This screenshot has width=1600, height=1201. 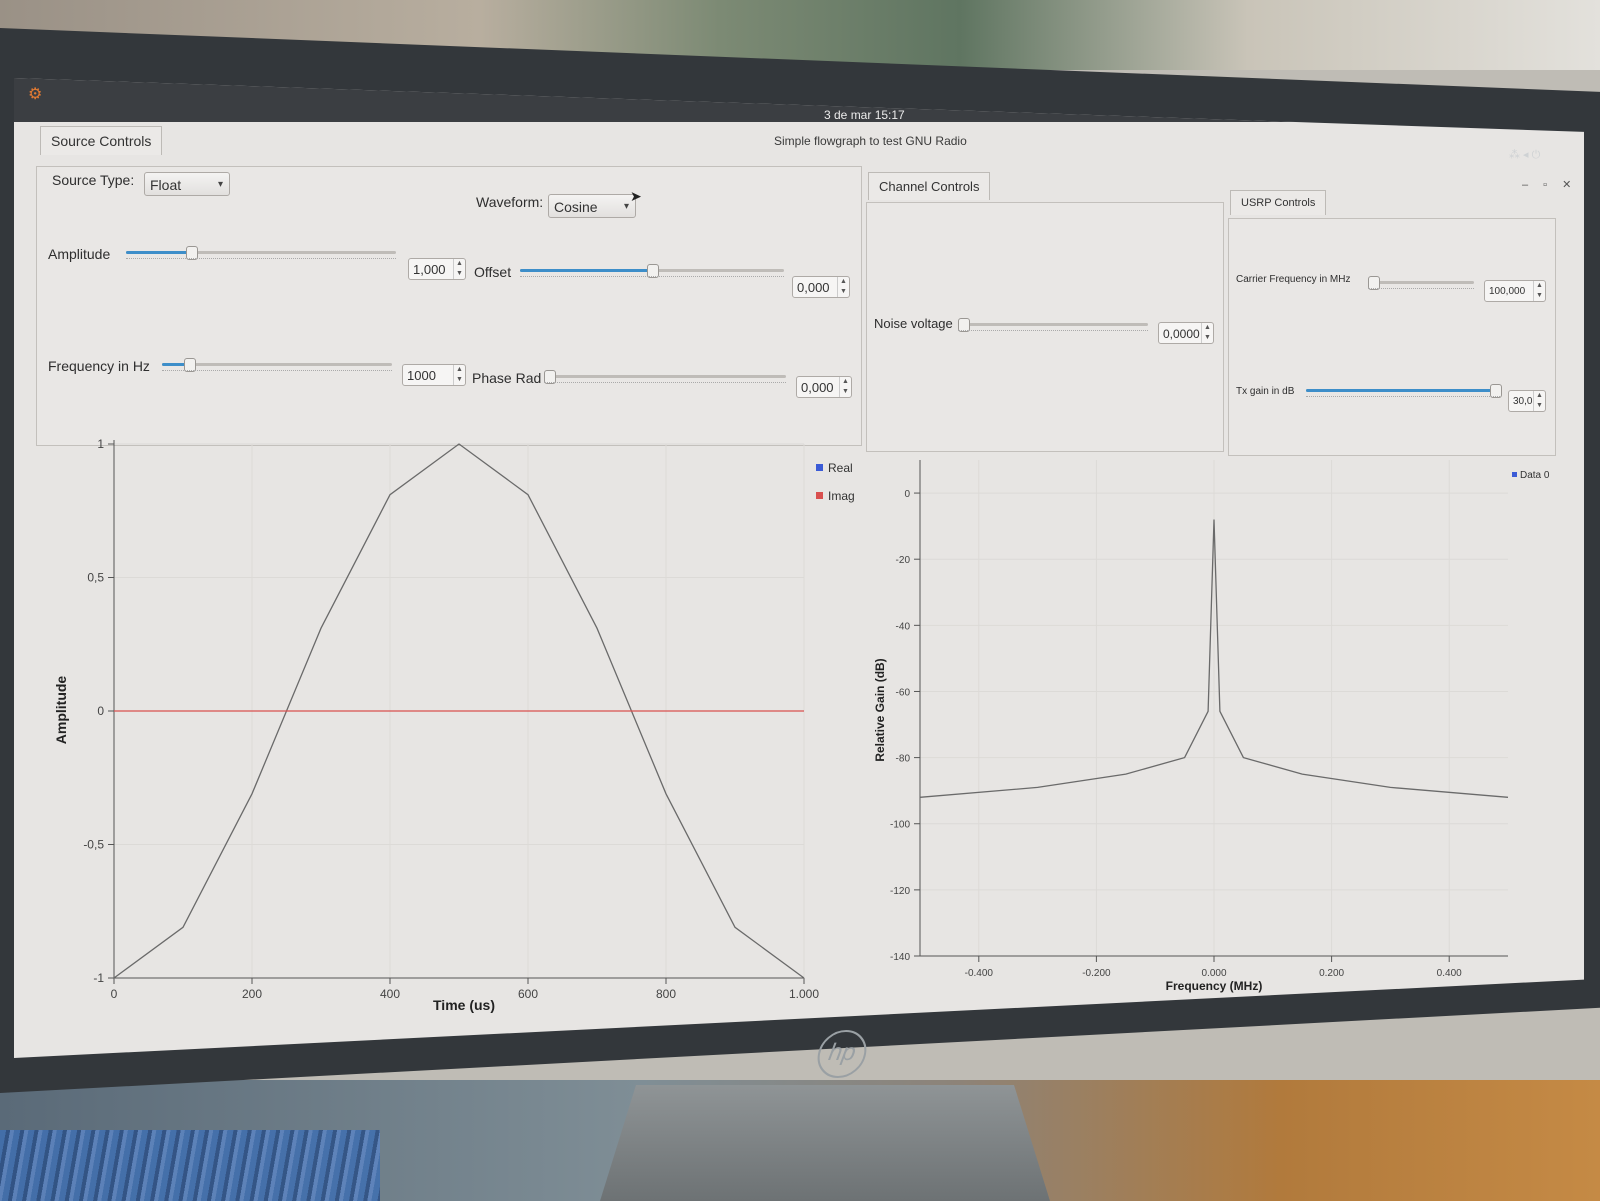 I want to click on noise-voltage-label: Noise voltage, so click(x=913, y=323).